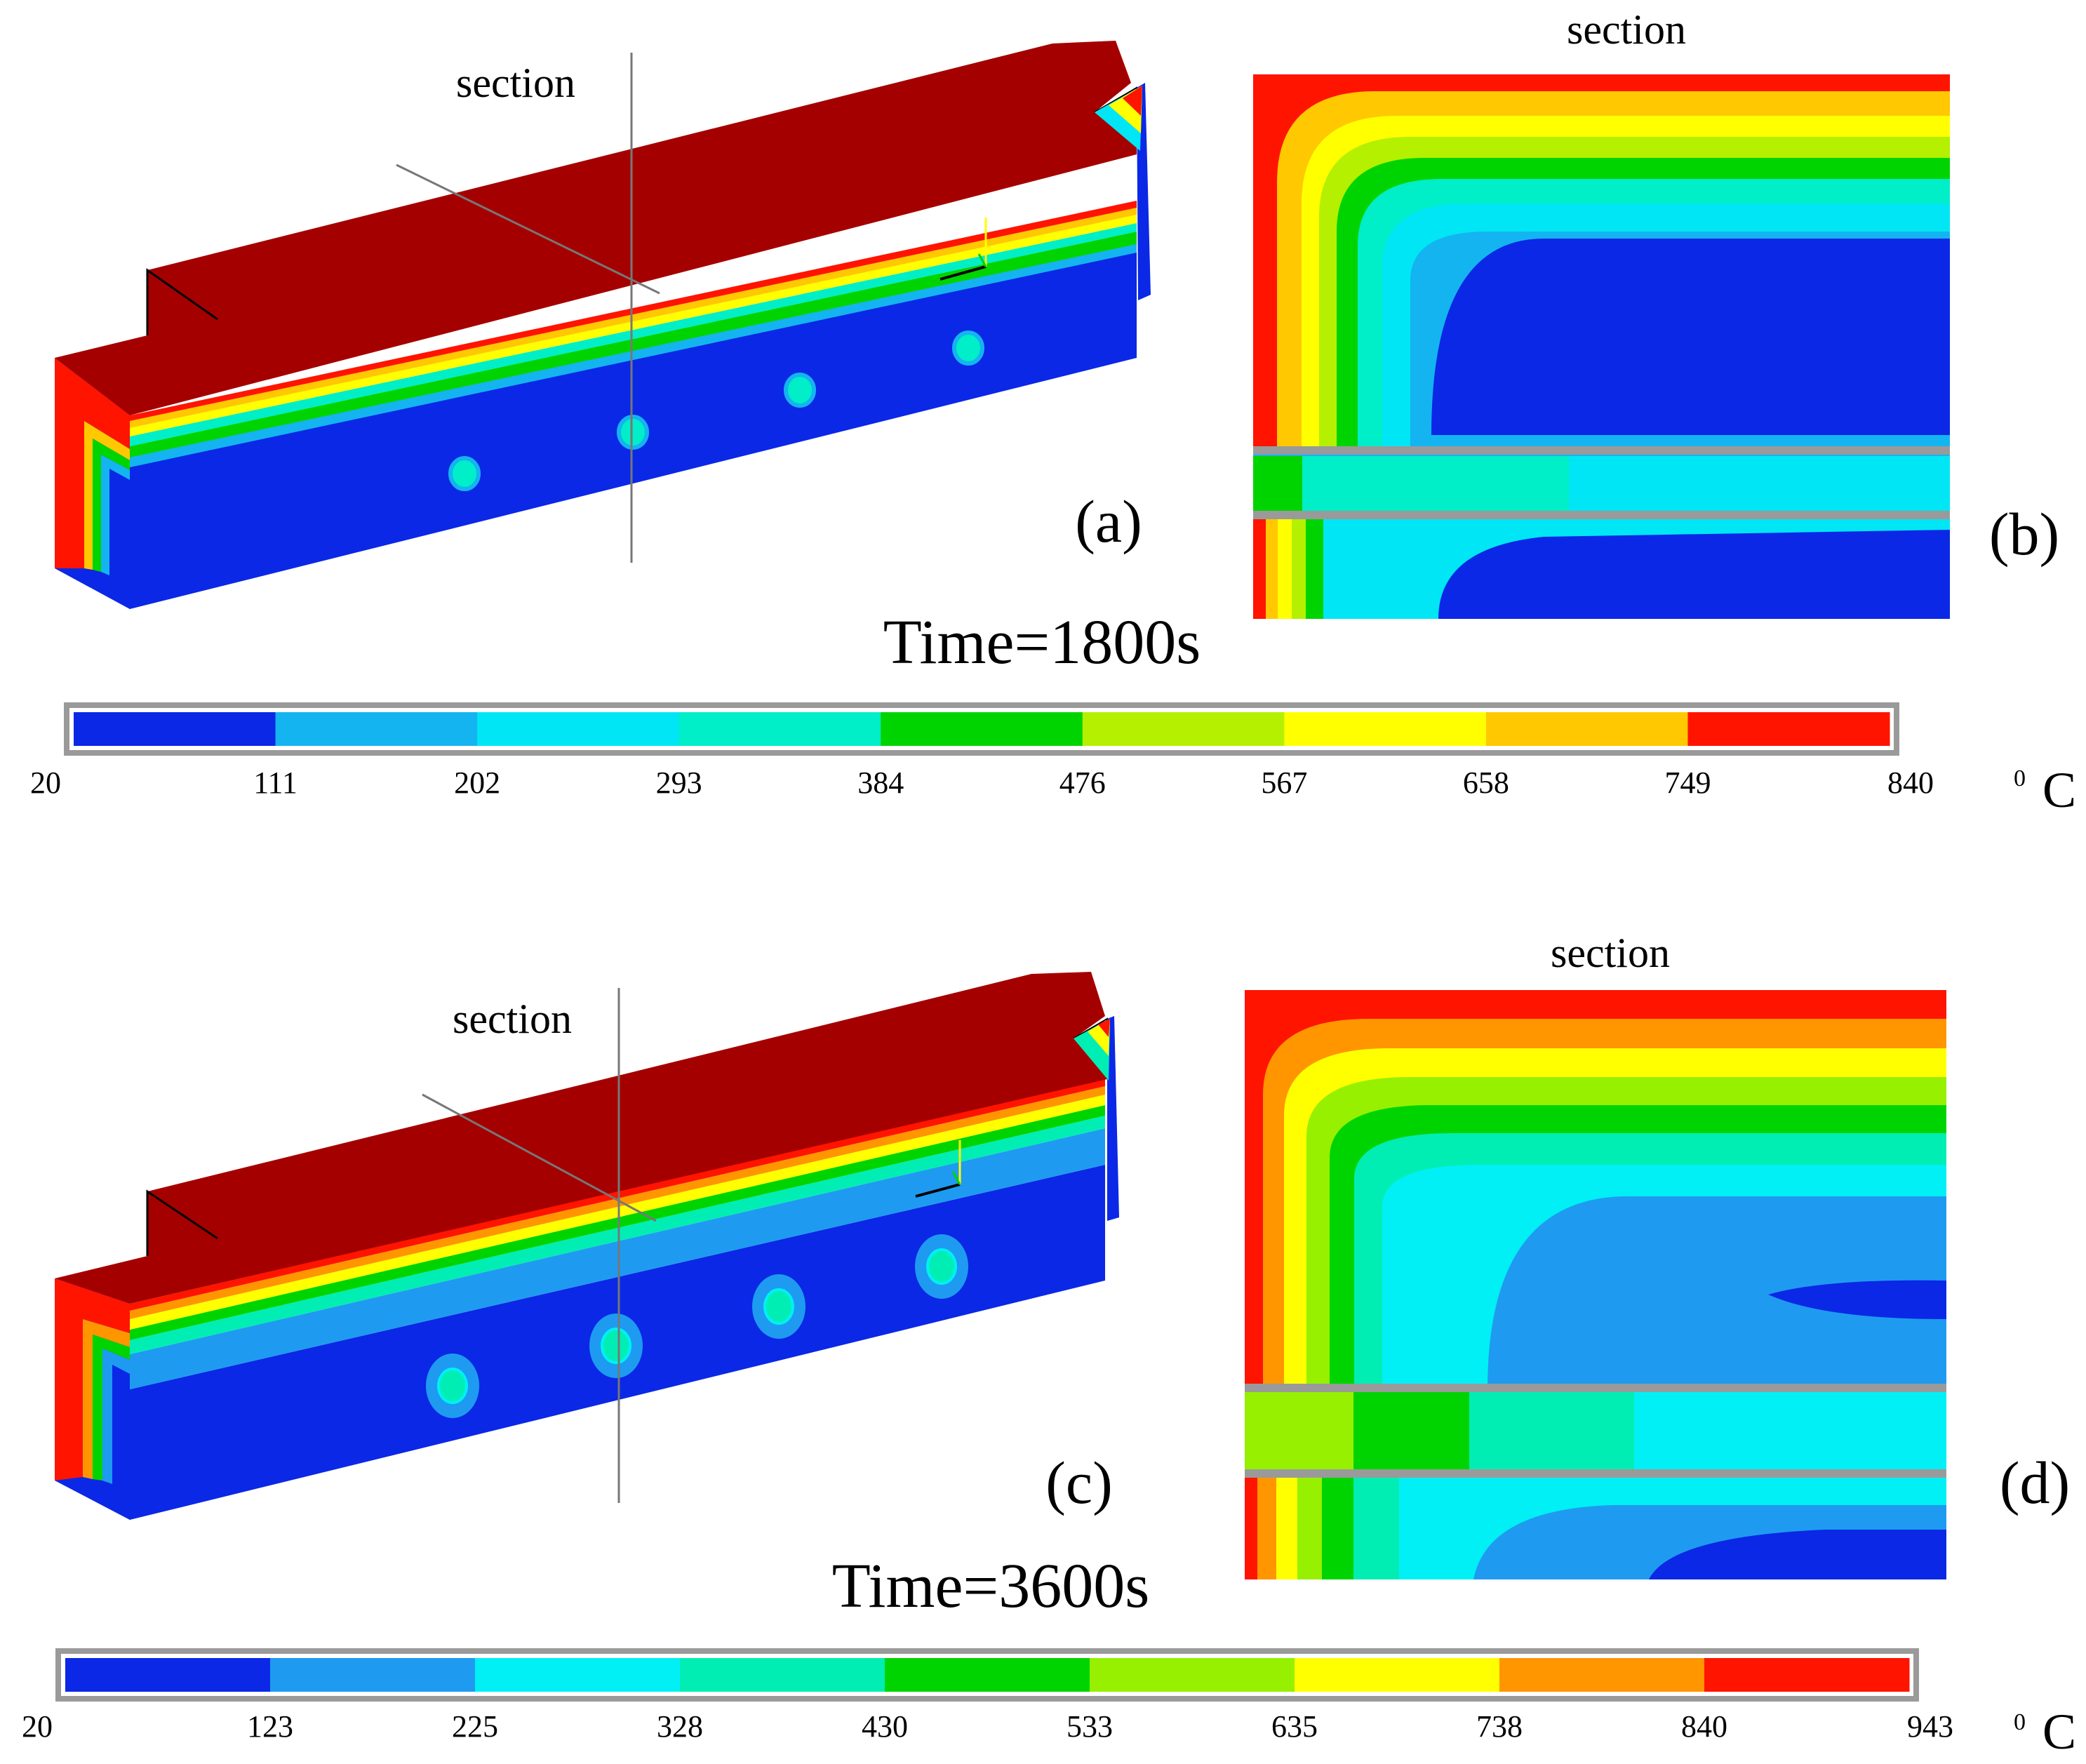 The image size is (2086, 1764). I want to click on legend-top-tick-label: 658, so click(1486, 783).